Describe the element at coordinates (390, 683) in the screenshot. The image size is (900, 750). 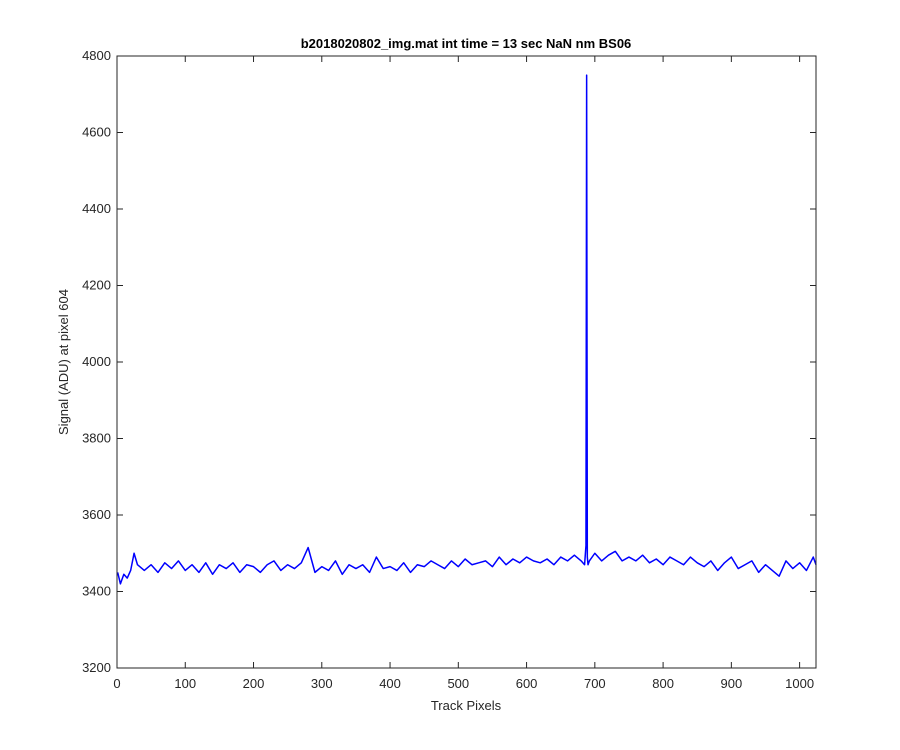
I see `x-tick-label: 400` at that location.